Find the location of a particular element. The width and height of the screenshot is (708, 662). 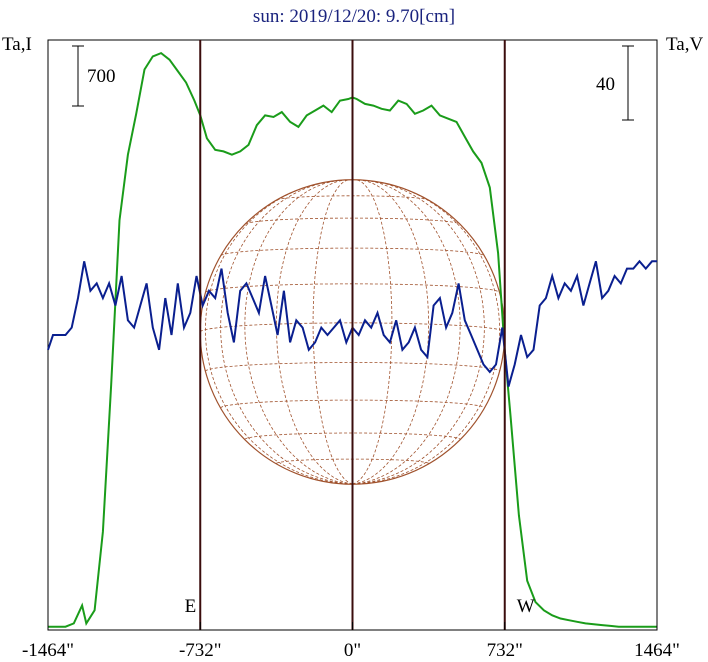

x-axis-ticks: -1464" -732" 0" 732" 1464" is located at coordinates (351, 641).